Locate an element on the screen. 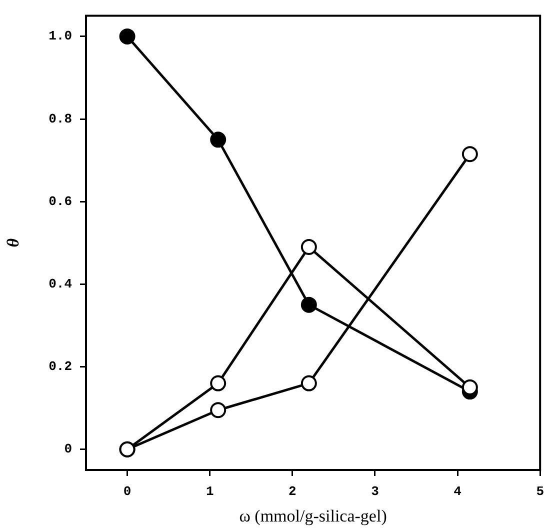  x-tick-label: 4 is located at coordinates (458, 492).